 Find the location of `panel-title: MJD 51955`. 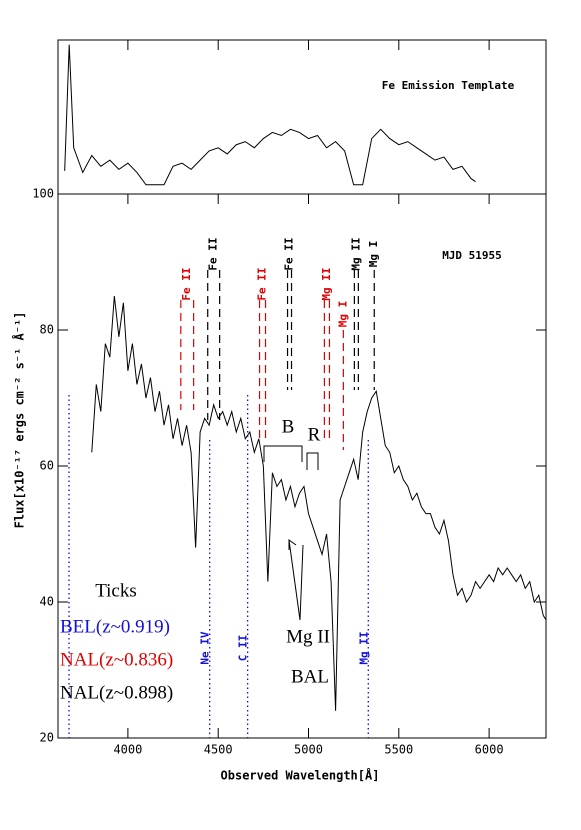

panel-title: MJD 51955 is located at coordinates (472, 255).